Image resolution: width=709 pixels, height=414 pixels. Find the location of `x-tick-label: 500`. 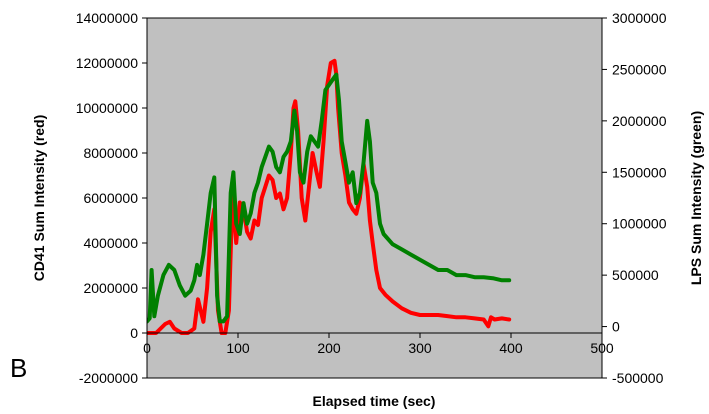

x-tick-label: 500 is located at coordinates (602, 348).